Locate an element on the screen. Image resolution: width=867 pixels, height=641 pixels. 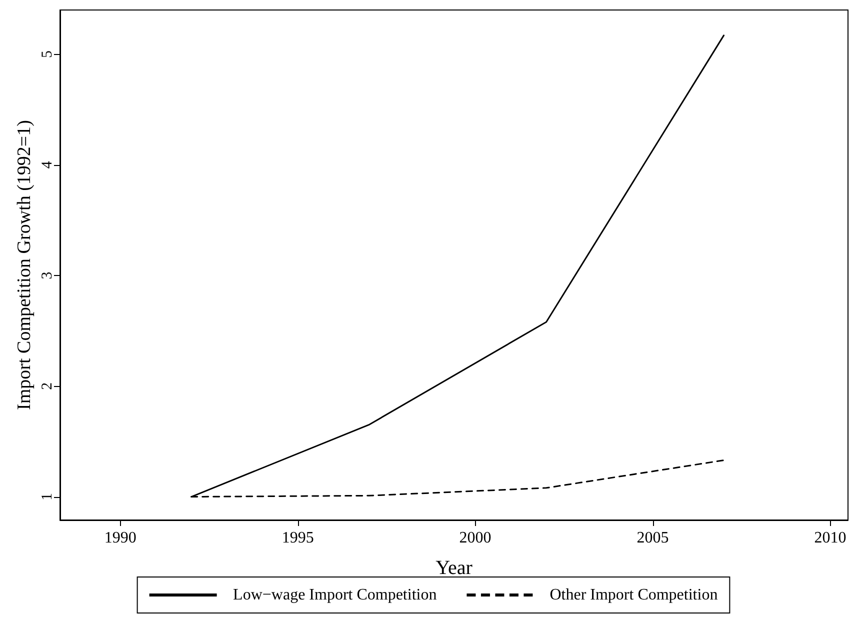
y-axis-title: Import Competition Growth (1992=1) is located at coordinates (24, 265).